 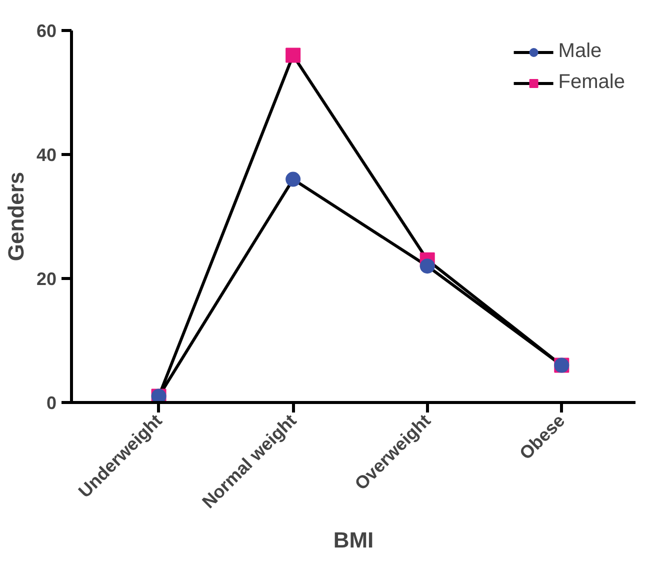 What do you see at coordinates (353, 539) in the screenshot?
I see `x-axis-title: BMI` at bounding box center [353, 539].